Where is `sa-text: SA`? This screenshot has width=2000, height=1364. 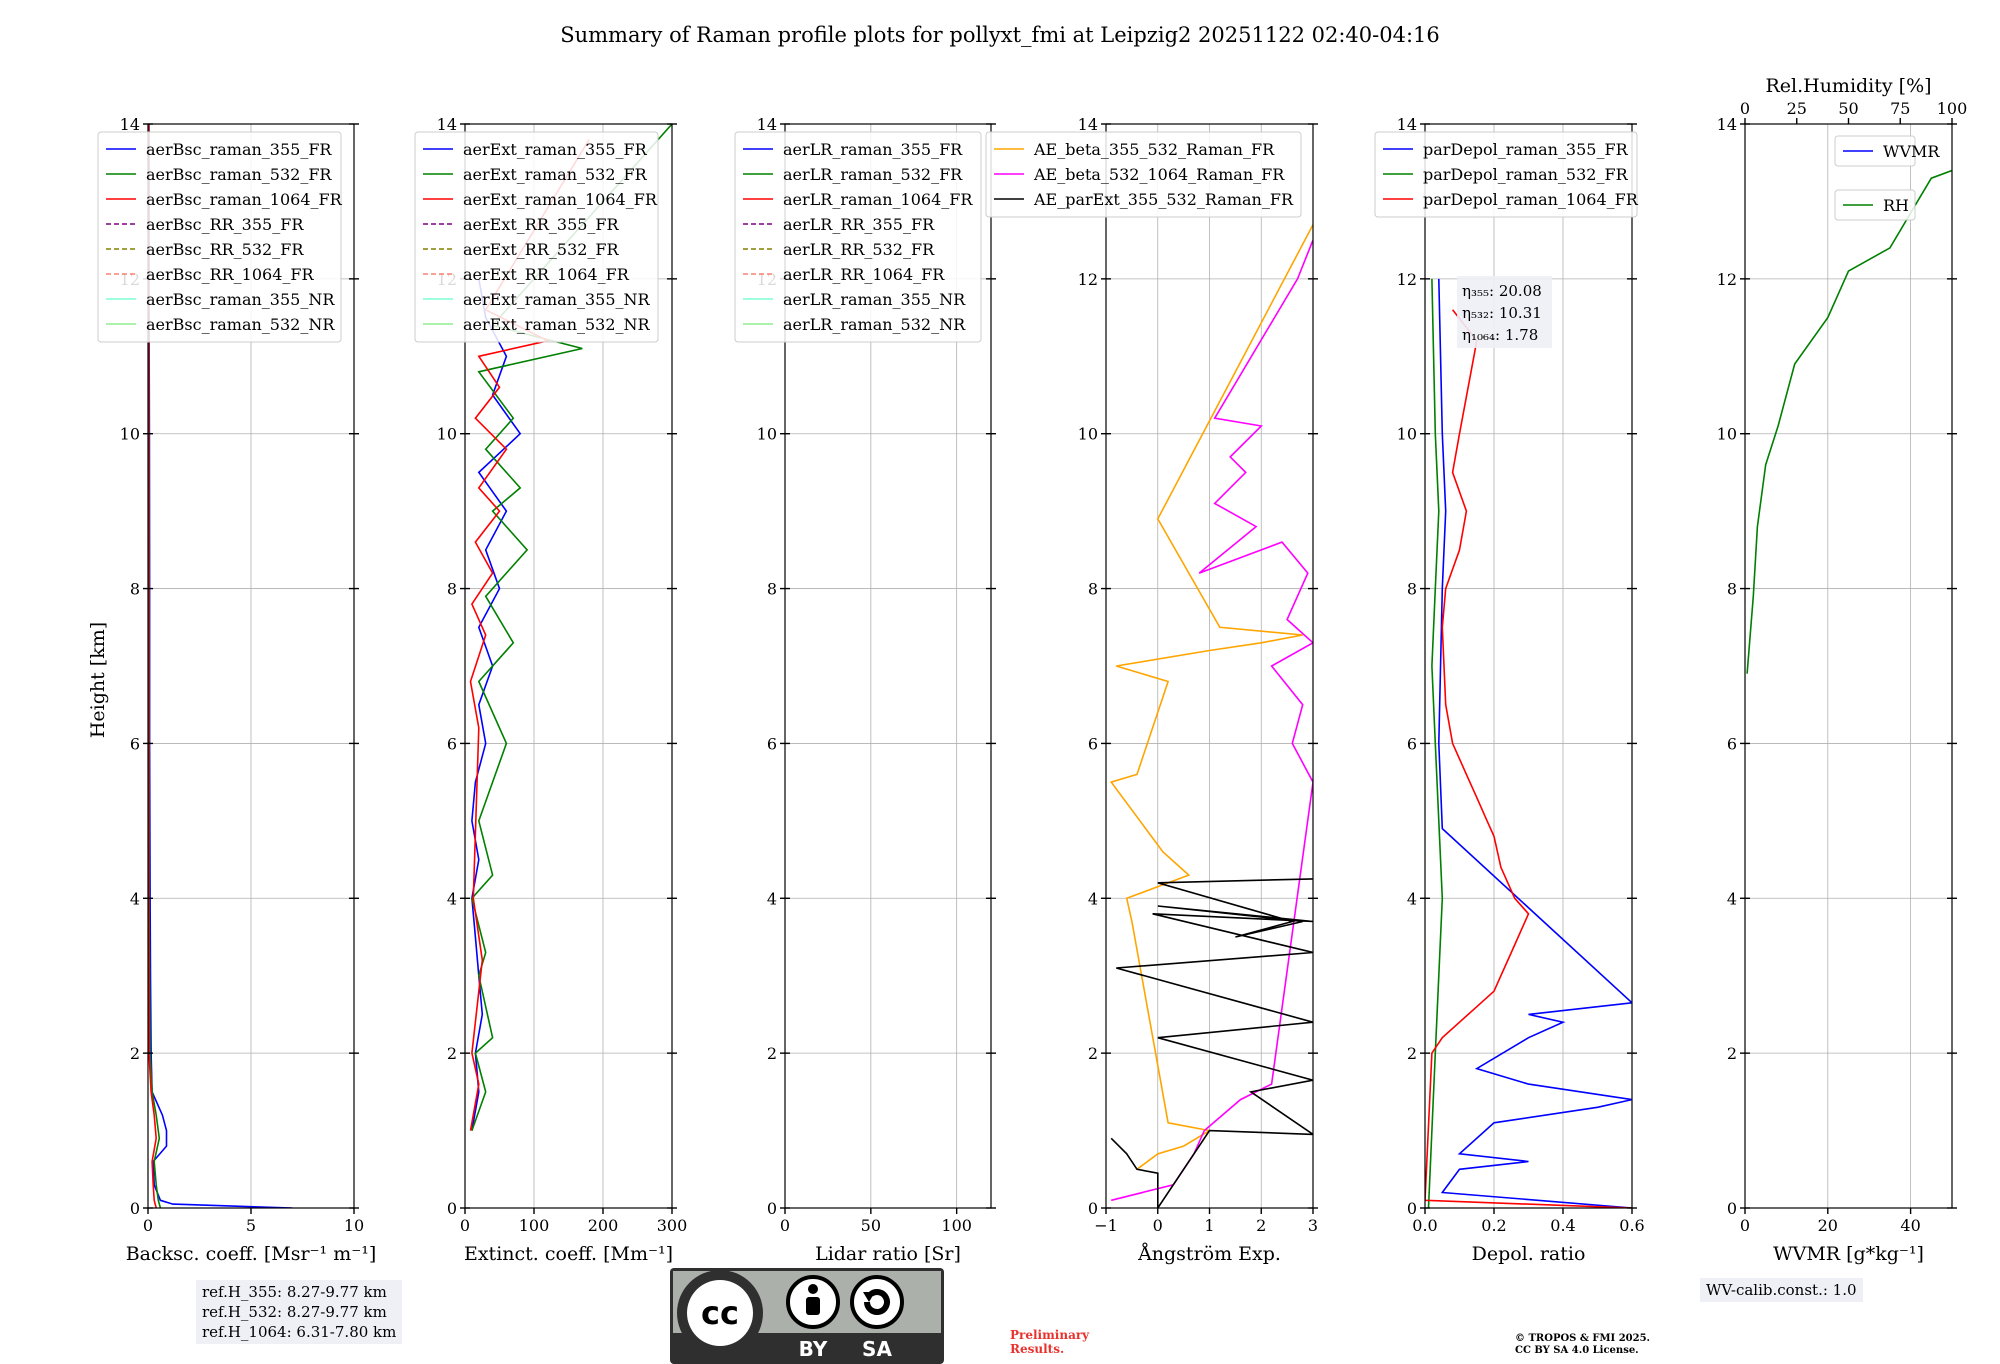 sa-text: SA is located at coordinates (877, 1349).